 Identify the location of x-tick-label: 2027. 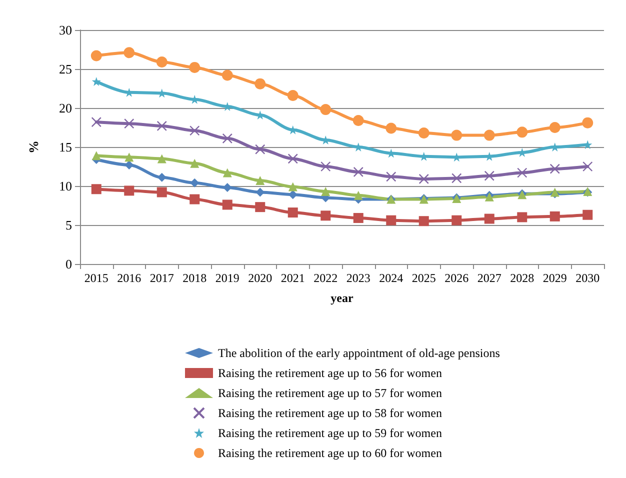
(489, 278).